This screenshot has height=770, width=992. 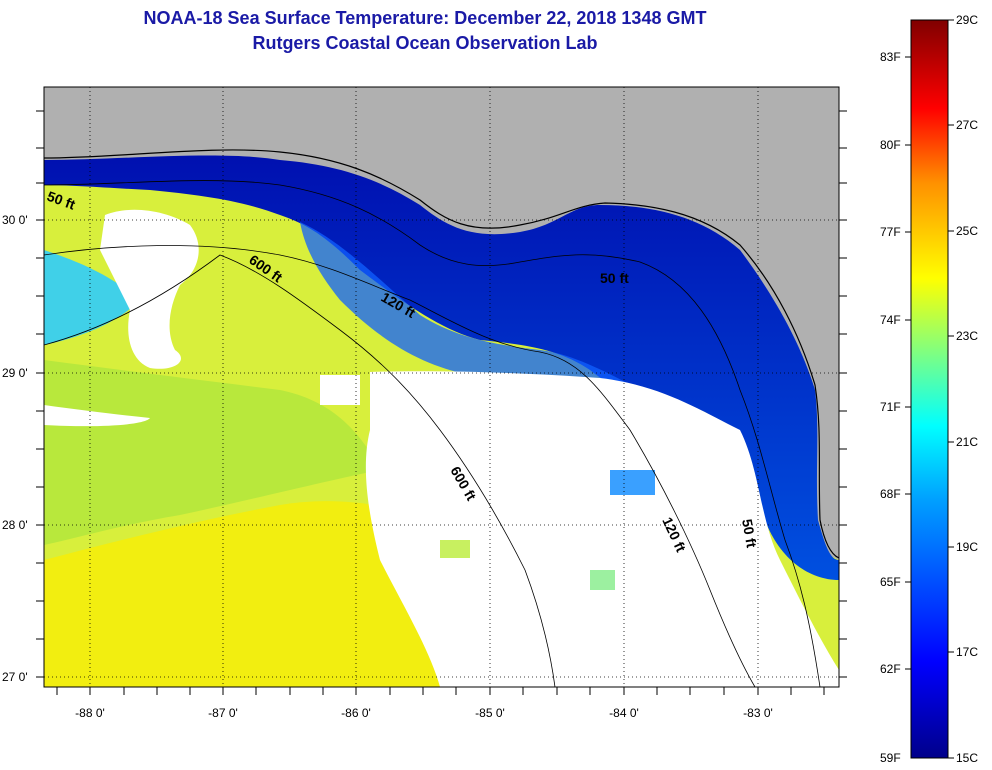 I want to click on colorbar-c-label: 27C, so click(x=967, y=125).